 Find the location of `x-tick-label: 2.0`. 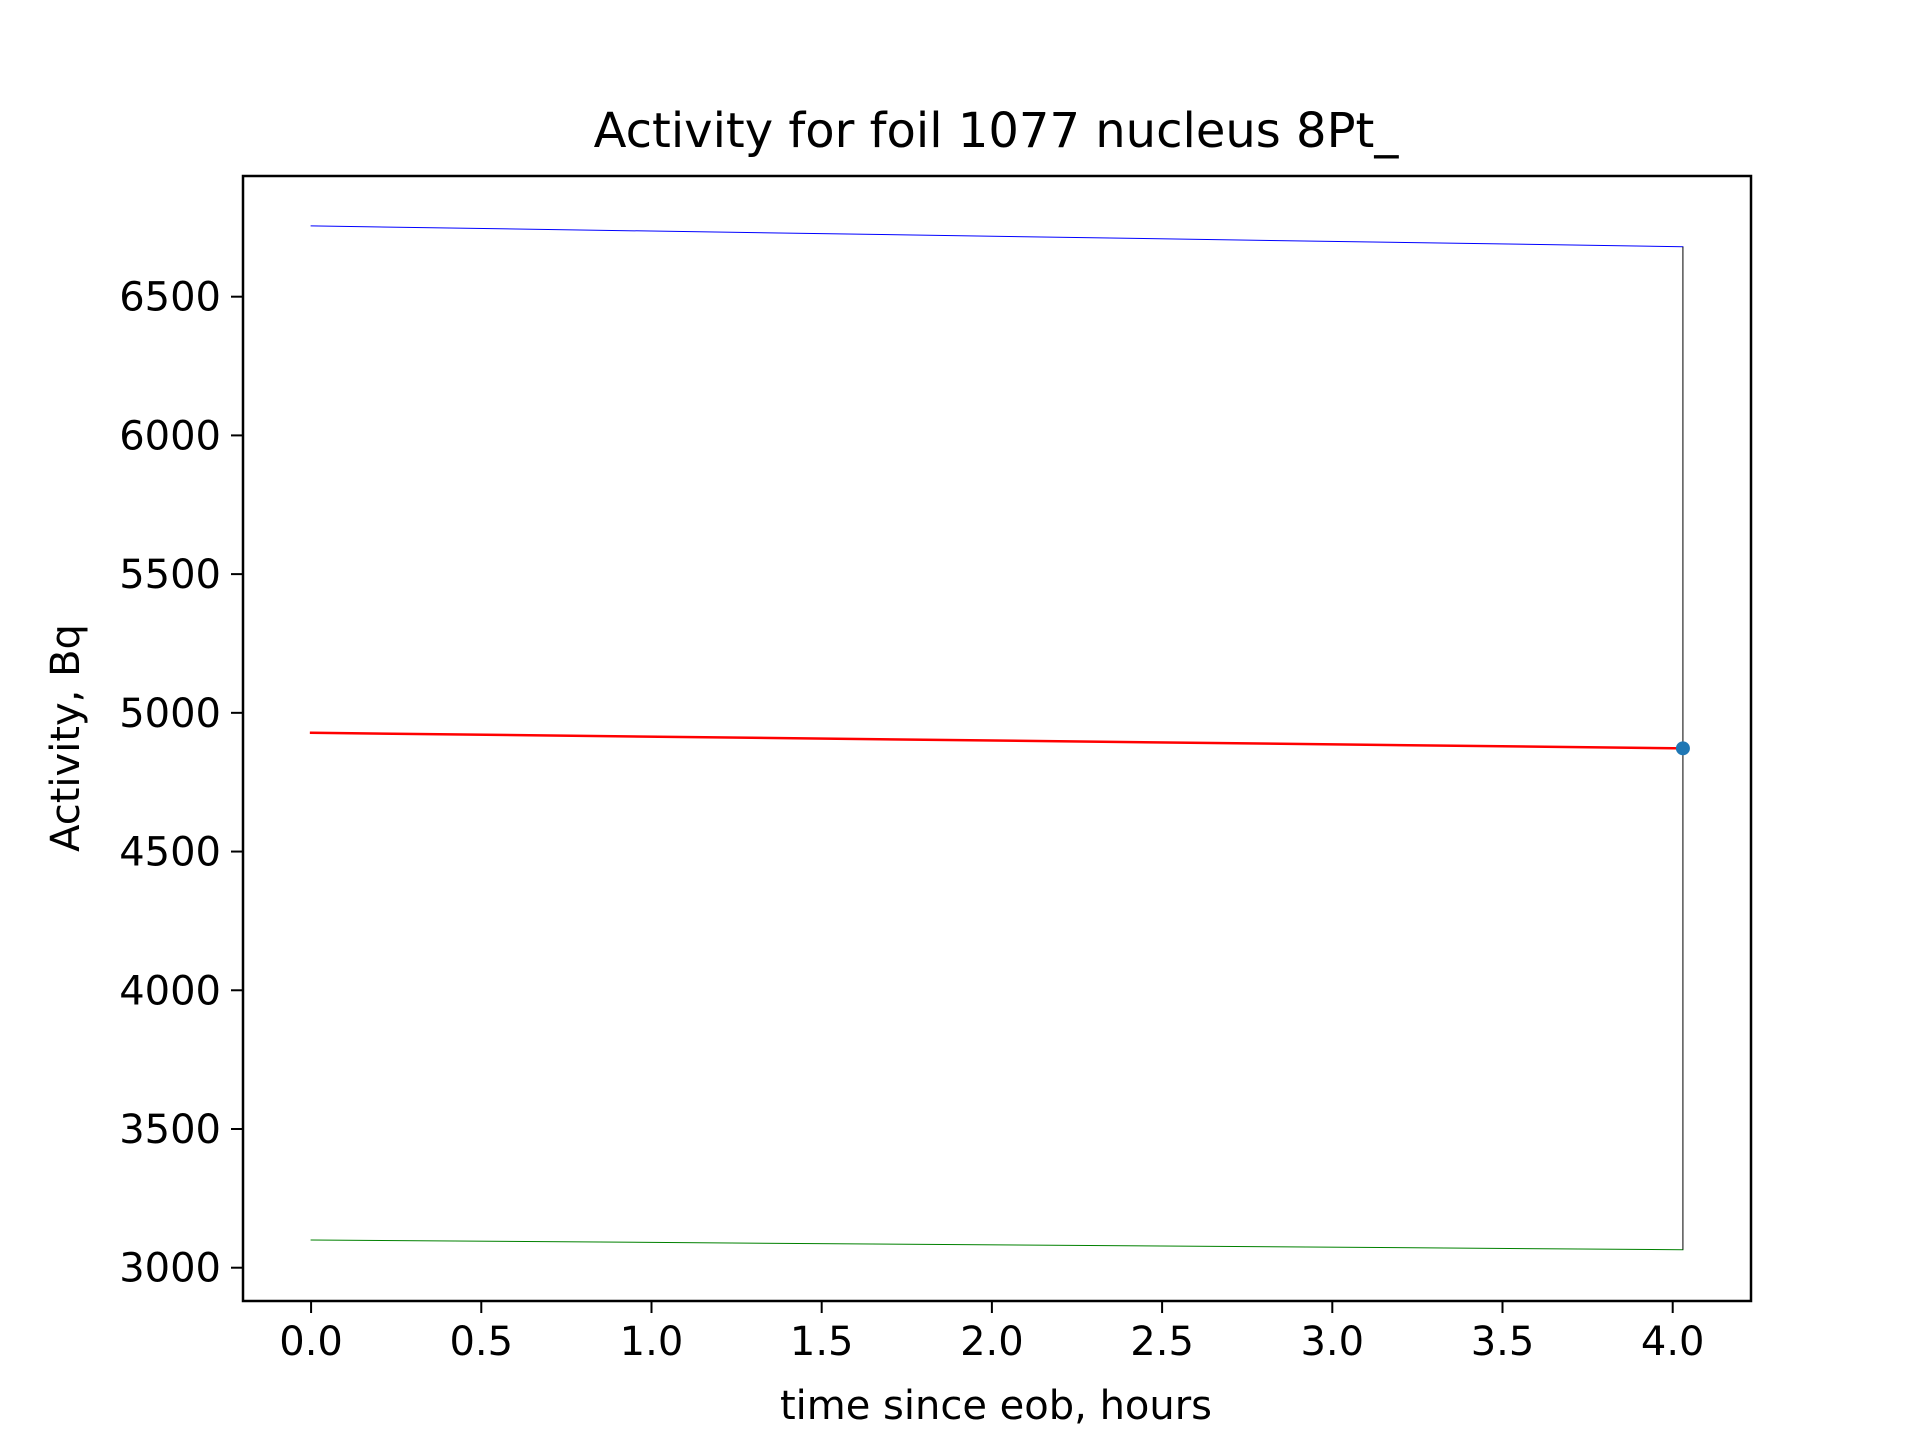

x-tick-label: 2.0 is located at coordinates (992, 1342).